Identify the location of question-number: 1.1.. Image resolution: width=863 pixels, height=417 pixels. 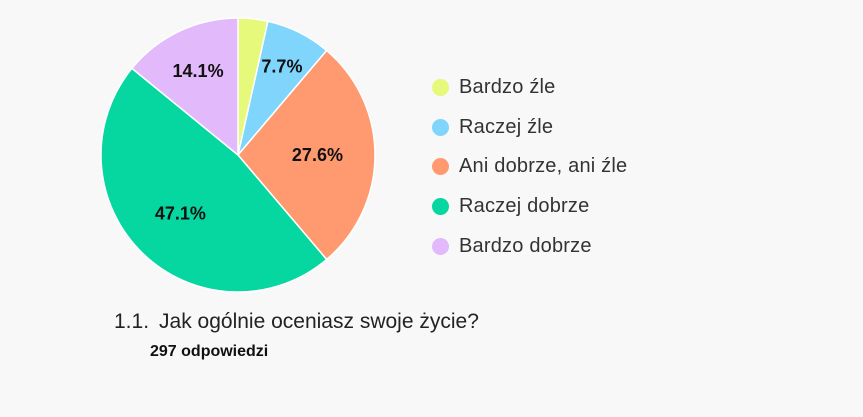
(132, 321).